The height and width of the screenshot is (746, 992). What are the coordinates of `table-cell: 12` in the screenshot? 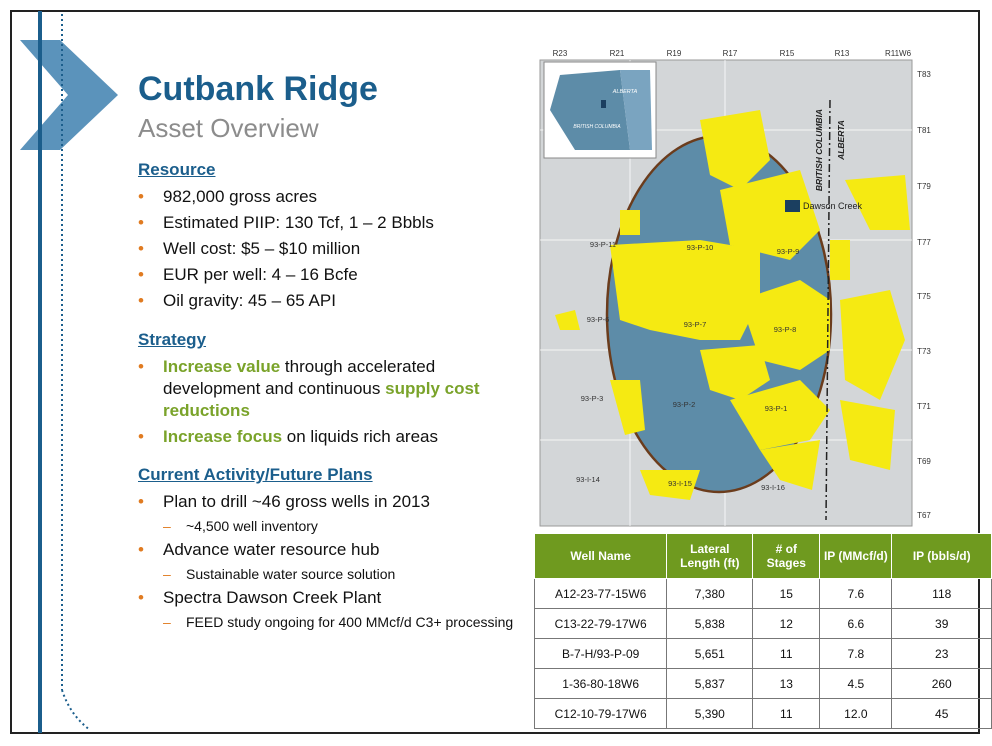 It's located at (786, 623).